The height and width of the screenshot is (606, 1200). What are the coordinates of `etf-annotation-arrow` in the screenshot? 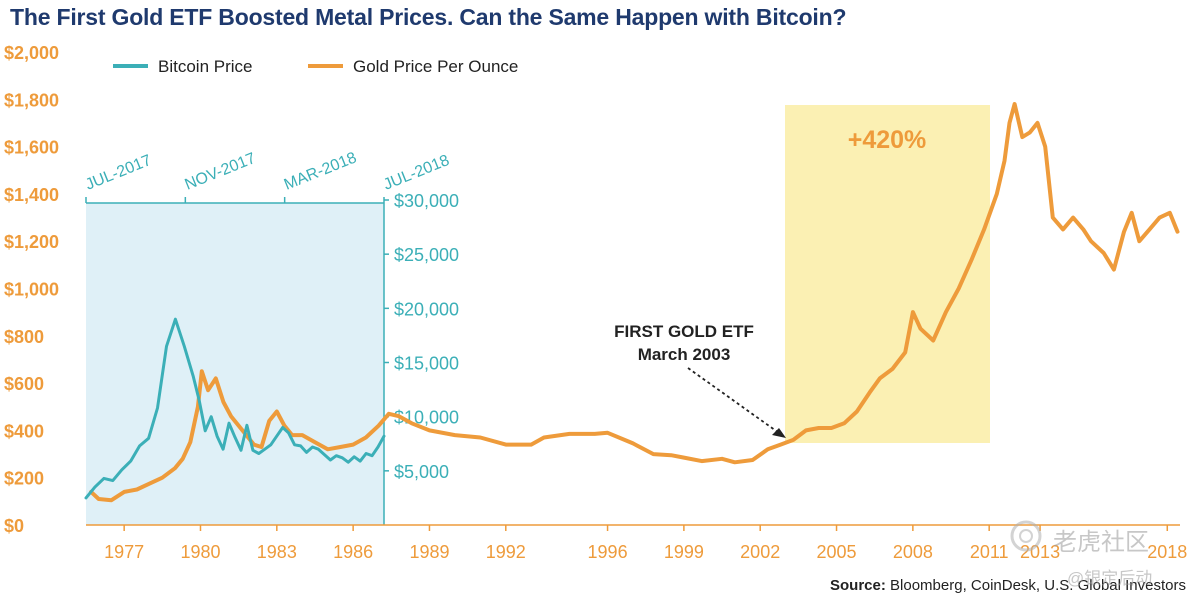 It's located at (733, 400).